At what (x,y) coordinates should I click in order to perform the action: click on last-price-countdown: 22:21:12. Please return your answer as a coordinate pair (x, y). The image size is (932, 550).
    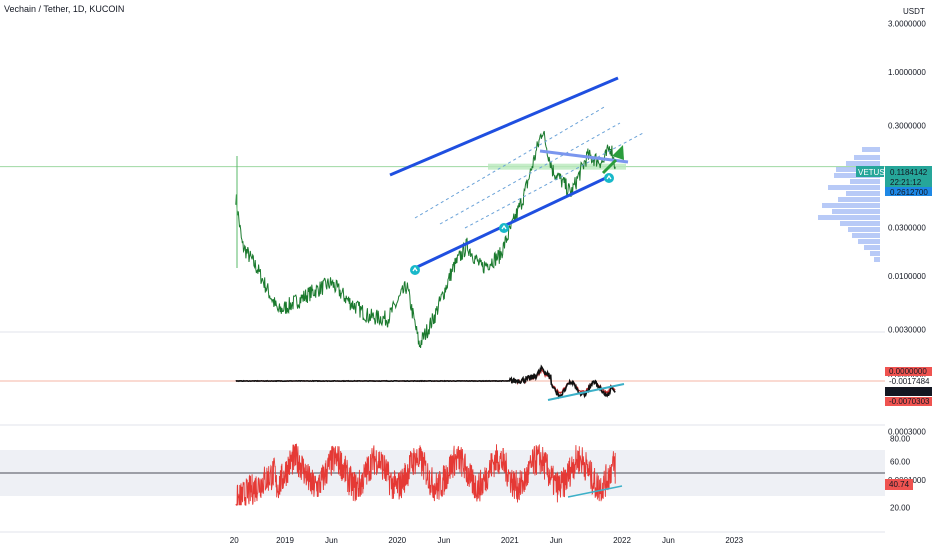
    Looking at the image, I should click on (906, 182).